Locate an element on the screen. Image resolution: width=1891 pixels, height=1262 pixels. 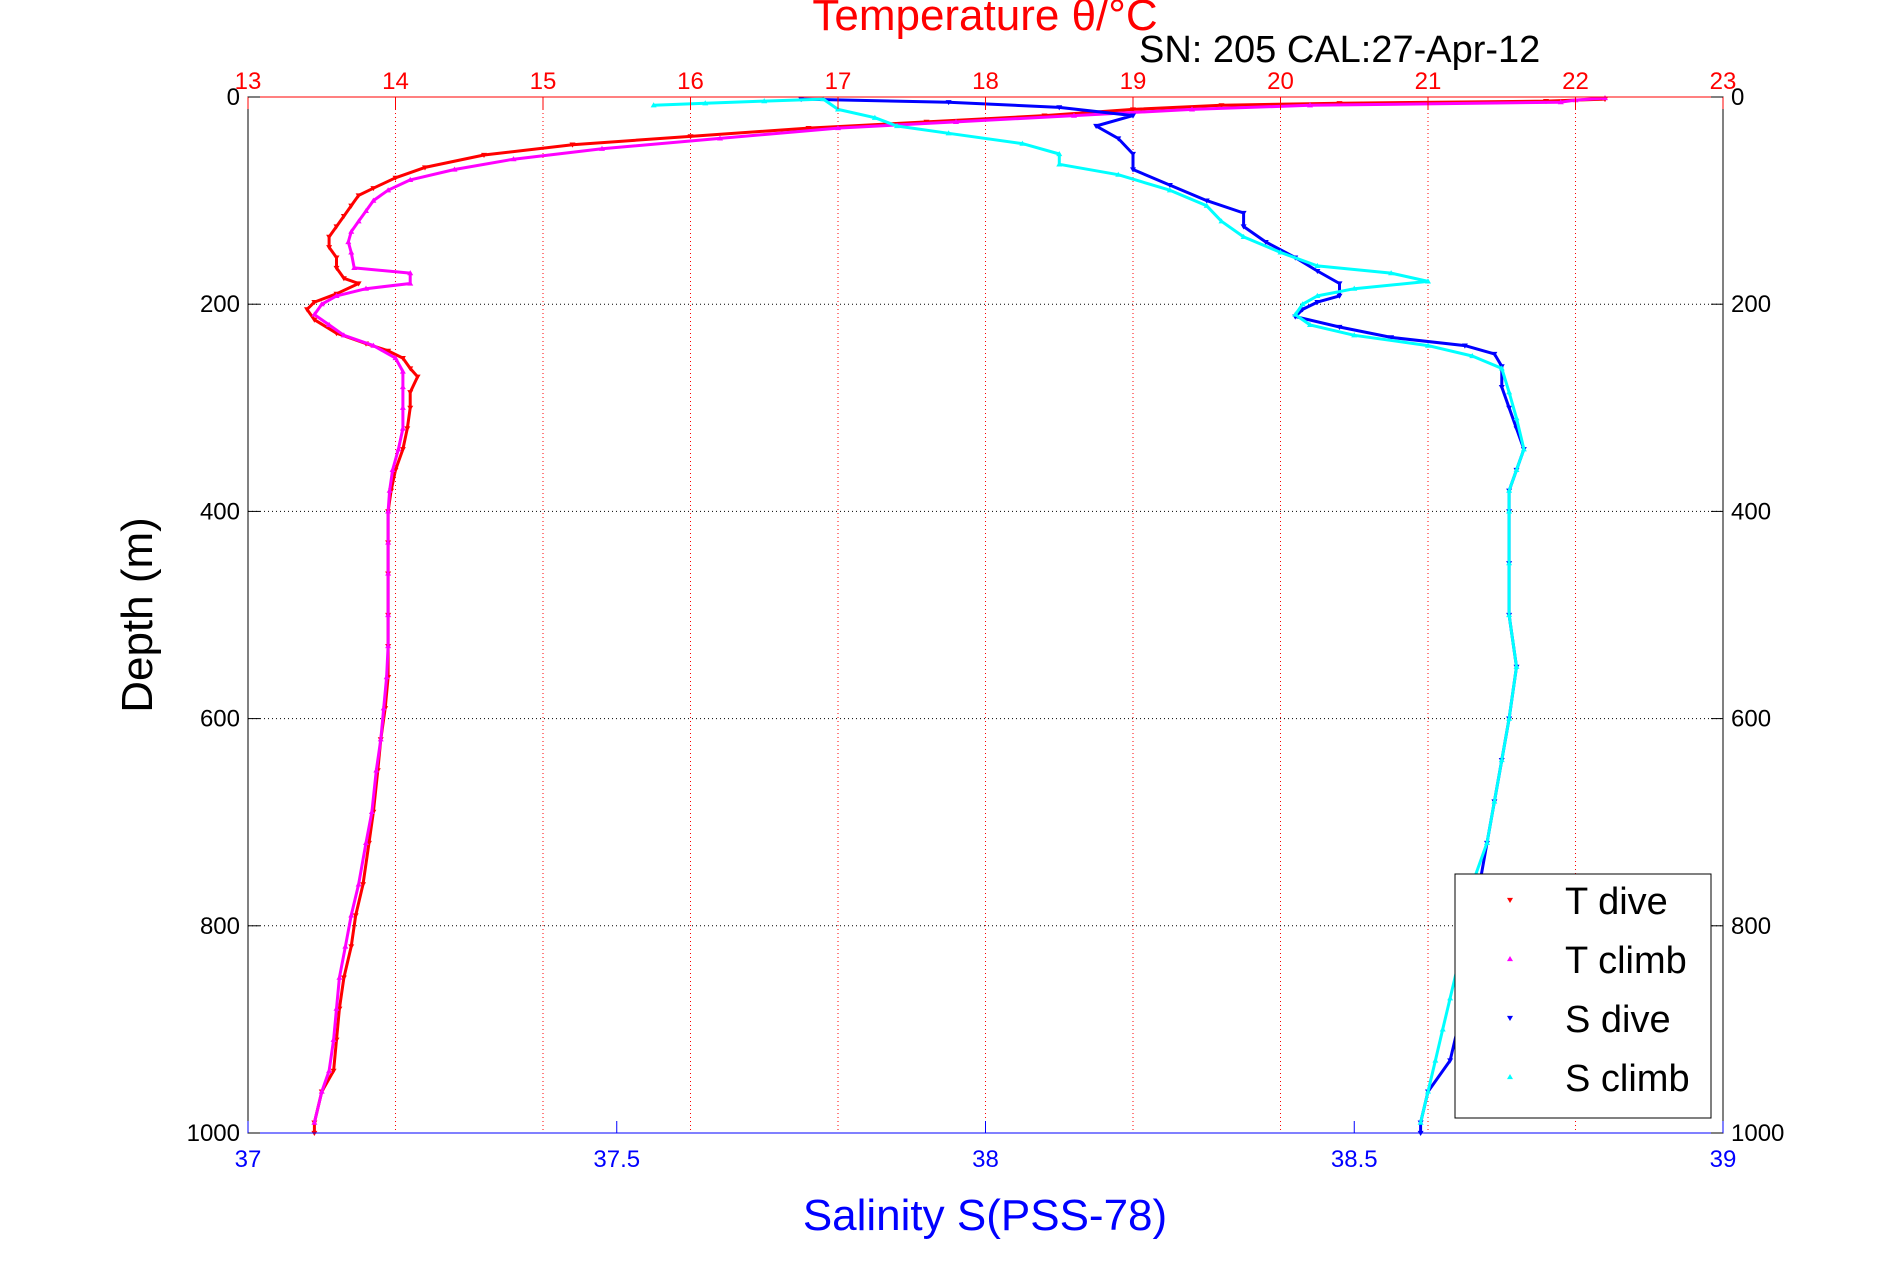
depth-tick-label-left: 200 is located at coordinates (220, 304).